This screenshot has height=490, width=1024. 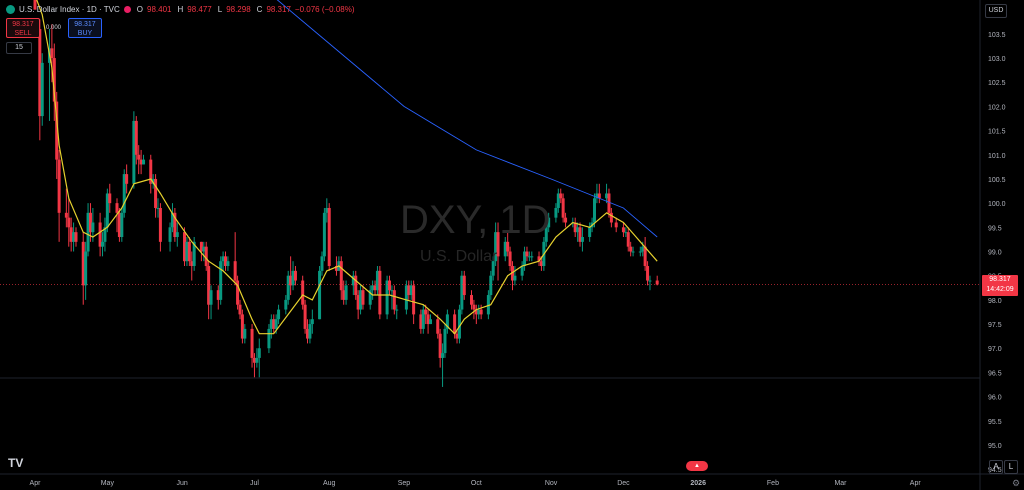 I want to click on time-axis: Apr May Jun Jul Aug Sep Oct Nov Dec 2026 Feb Mar Apr, so click(x=476, y=483).